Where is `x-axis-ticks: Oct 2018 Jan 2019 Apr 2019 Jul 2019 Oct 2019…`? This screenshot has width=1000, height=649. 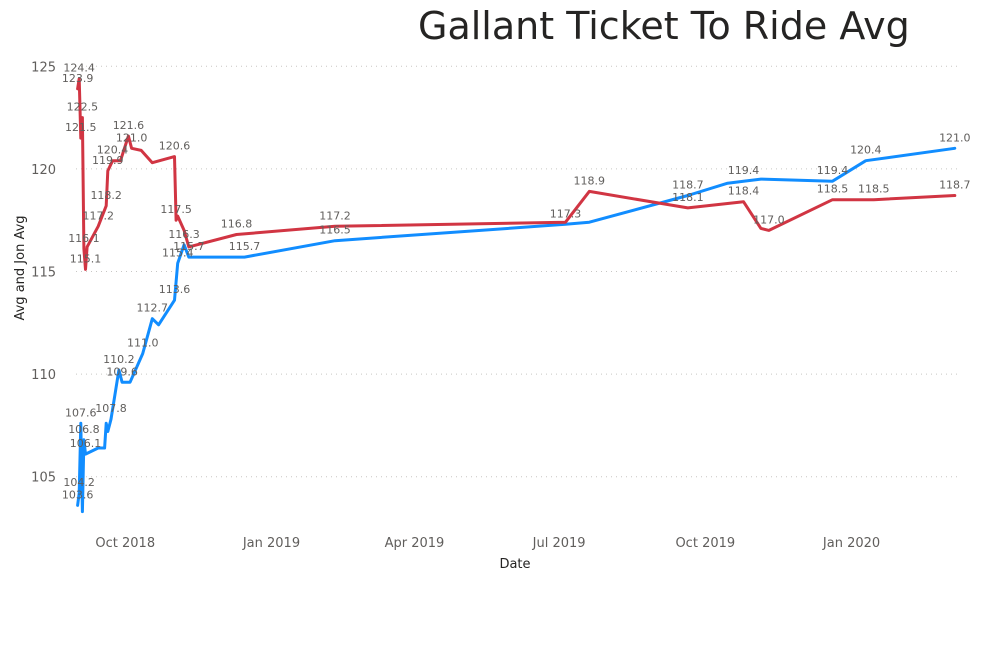
x-axis-ticks: Oct 2018 Jan 2019 Apr 2019 Jul 2019 Oct 2019… is located at coordinates (487, 543).